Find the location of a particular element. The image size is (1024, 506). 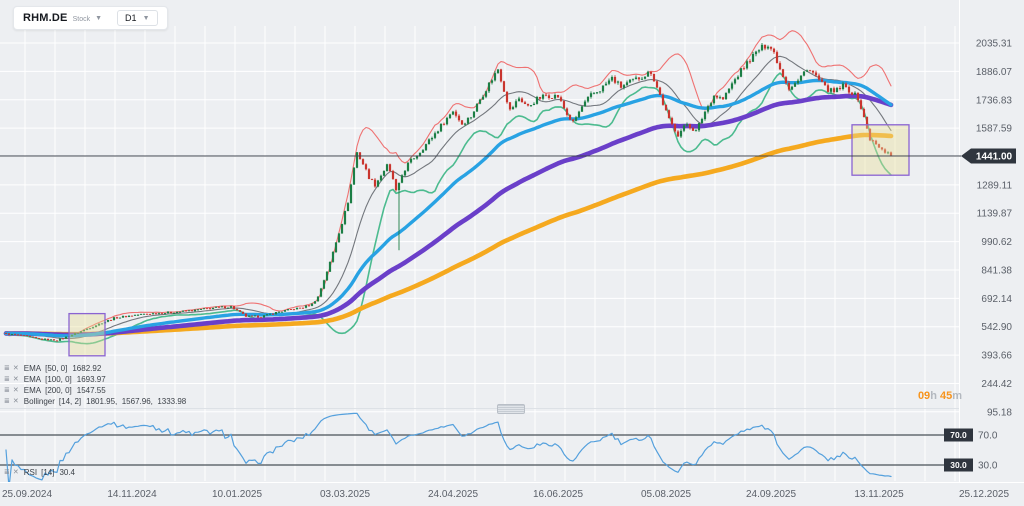

timeframe-selector: D1 ▼ is located at coordinates (137, 18).